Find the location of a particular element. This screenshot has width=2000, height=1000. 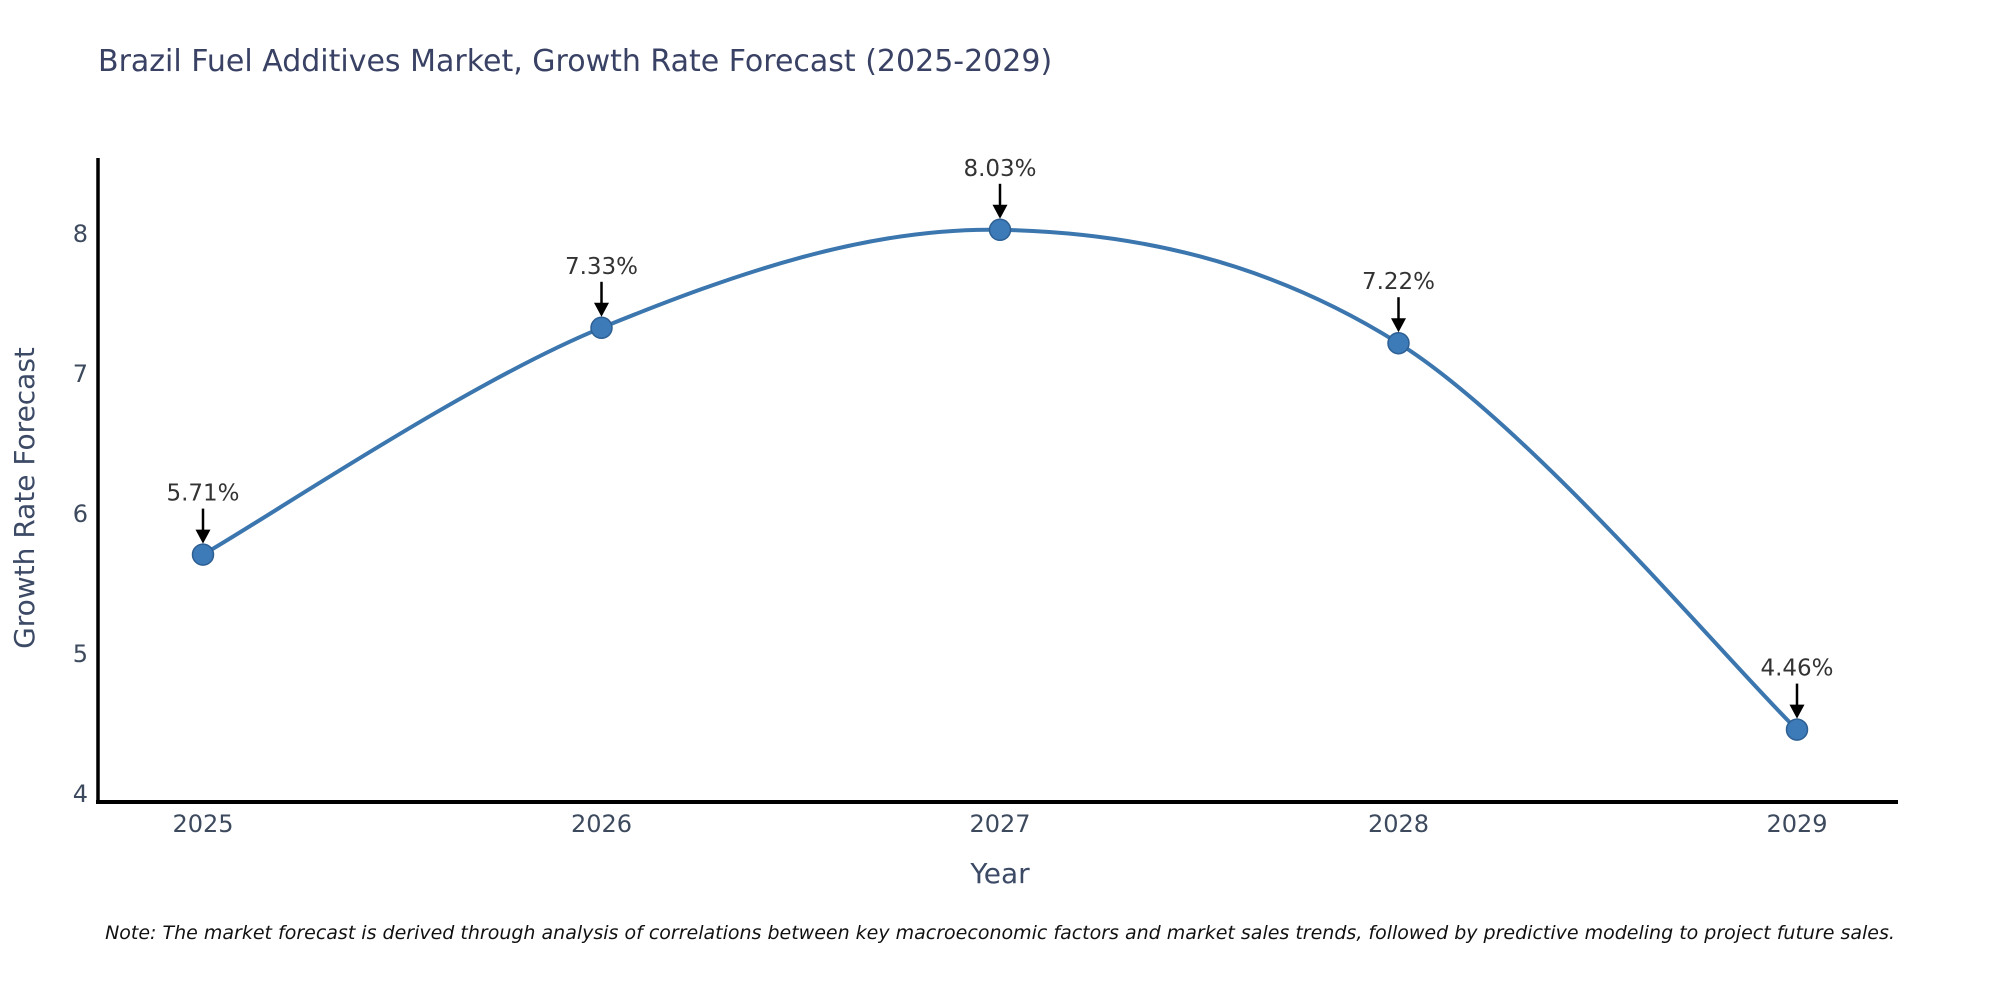

x-tick-label: 2027 is located at coordinates (999, 824).